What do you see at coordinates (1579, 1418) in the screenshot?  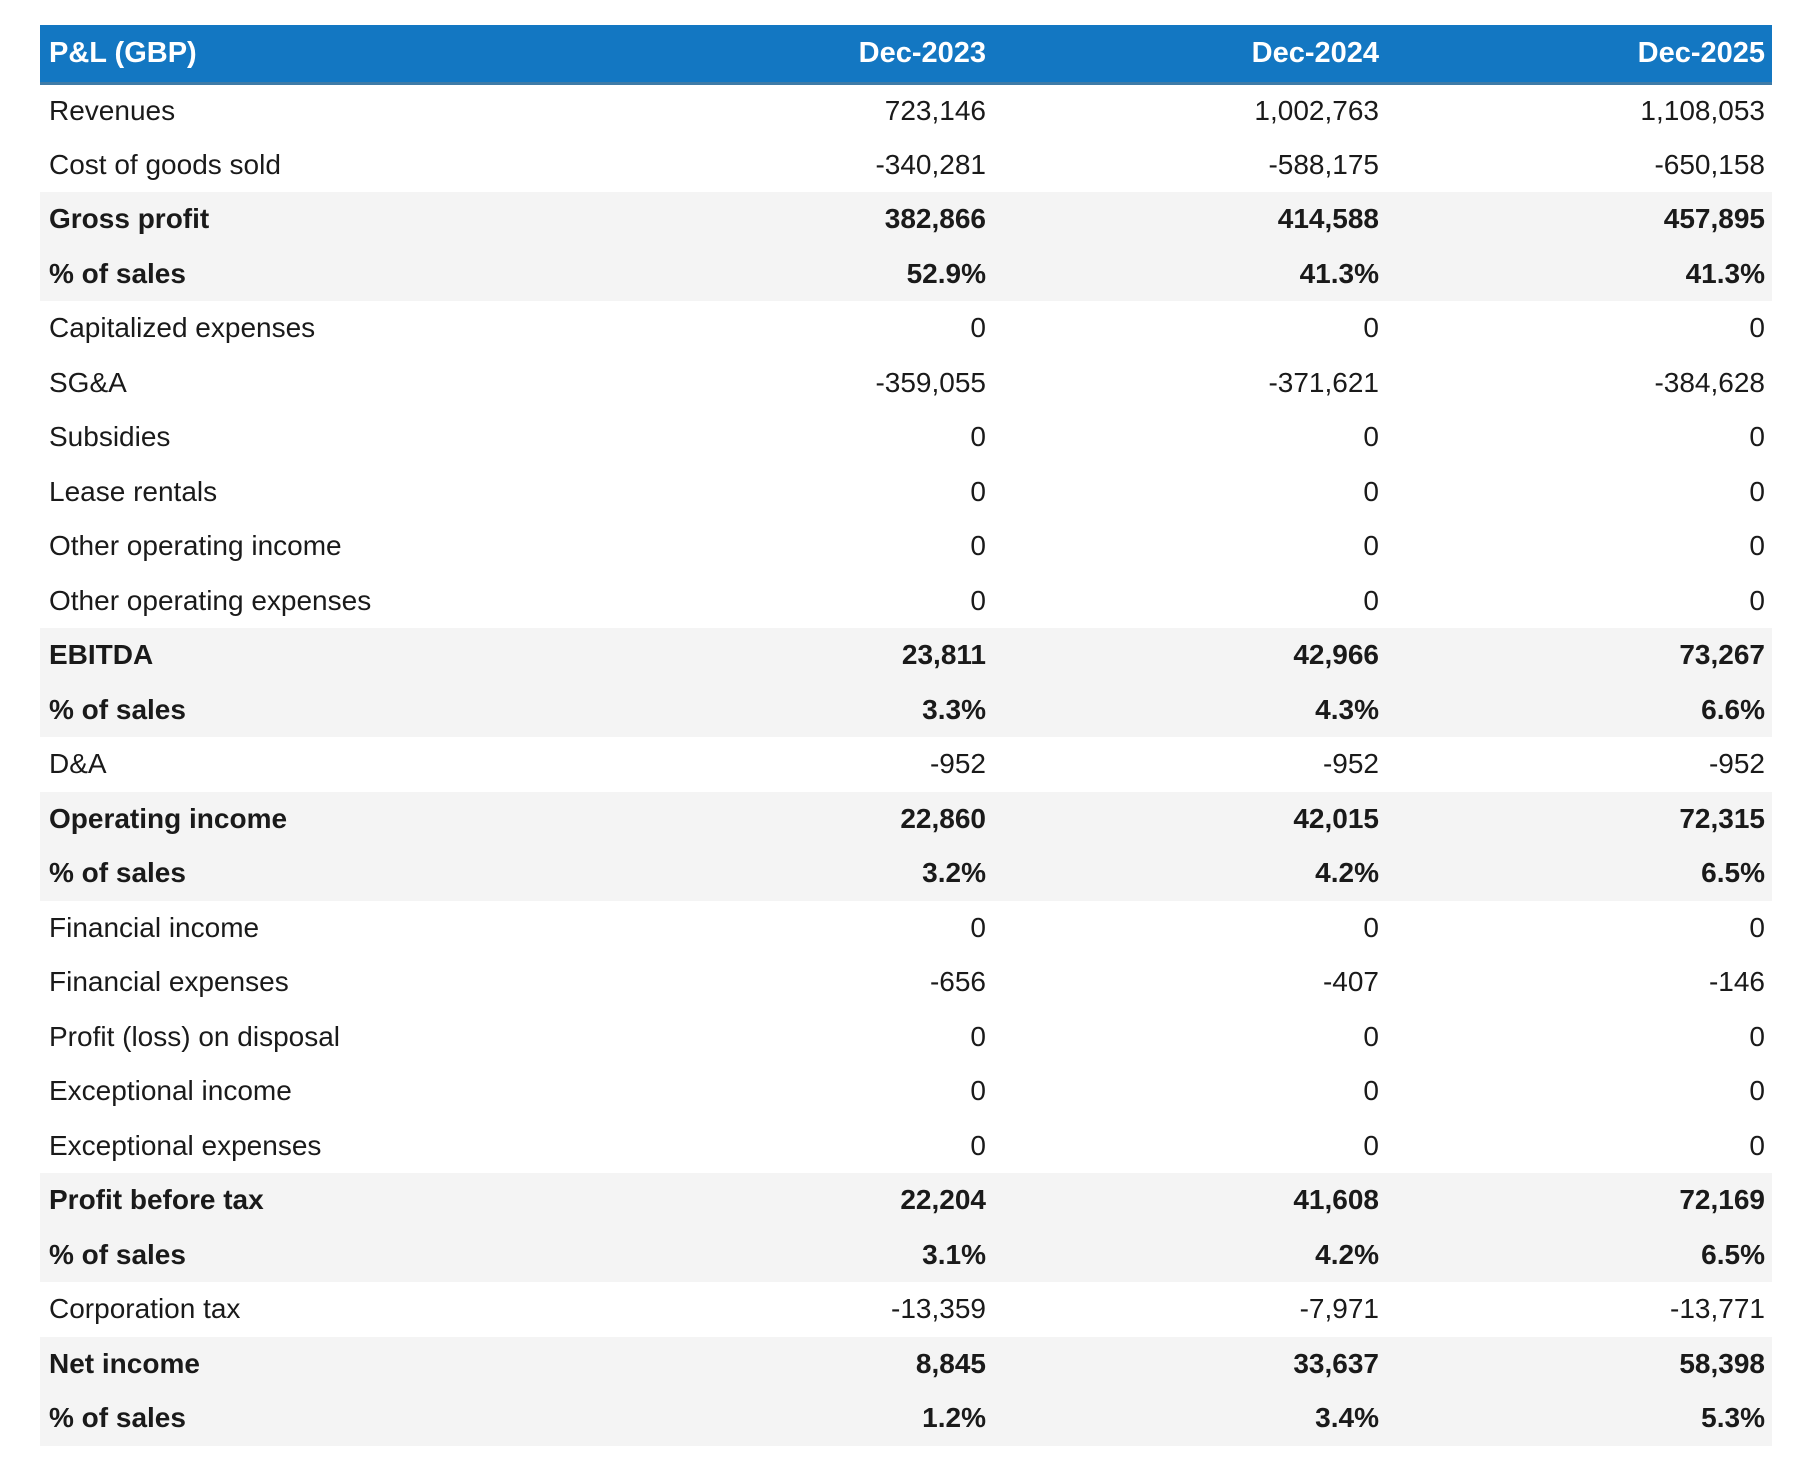 I see `cell-dec-2025: 5.3%` at bounding box center [1579, 1418].